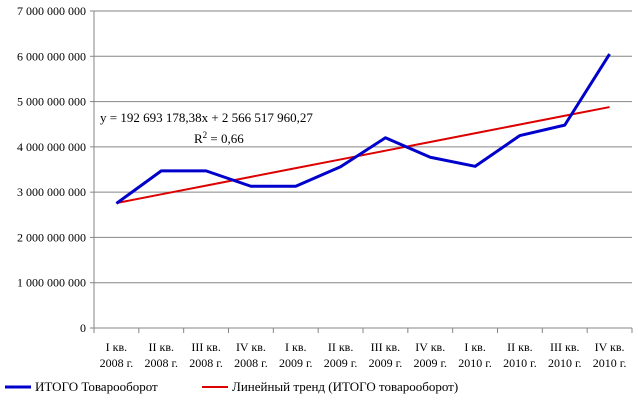 Image resolution: width=638 pixels, height=400 pixels. What do you see at coordinates (51, 283) in the screenshot?
I see `y-tick-label-1: 1 000 000 000` at bounding box center [51, 283].